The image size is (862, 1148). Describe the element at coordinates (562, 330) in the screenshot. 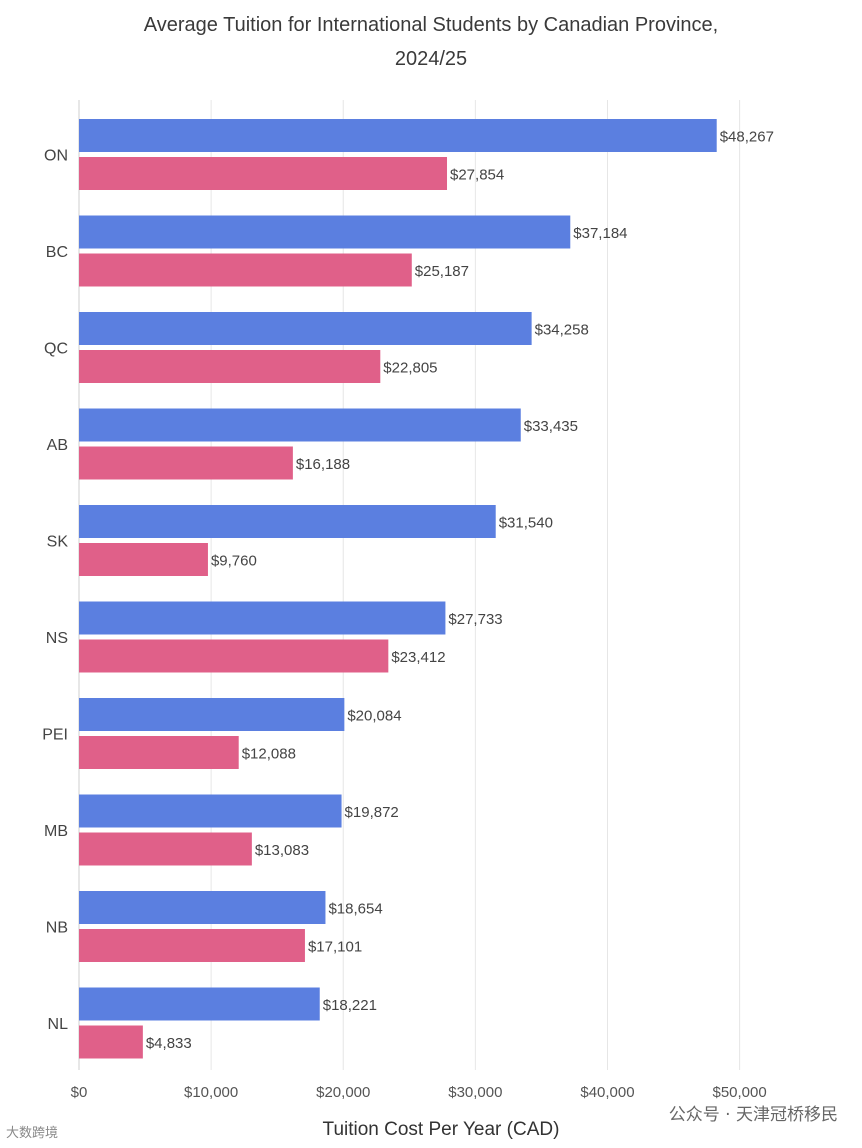

I see `data-label: $34,258` at that location.